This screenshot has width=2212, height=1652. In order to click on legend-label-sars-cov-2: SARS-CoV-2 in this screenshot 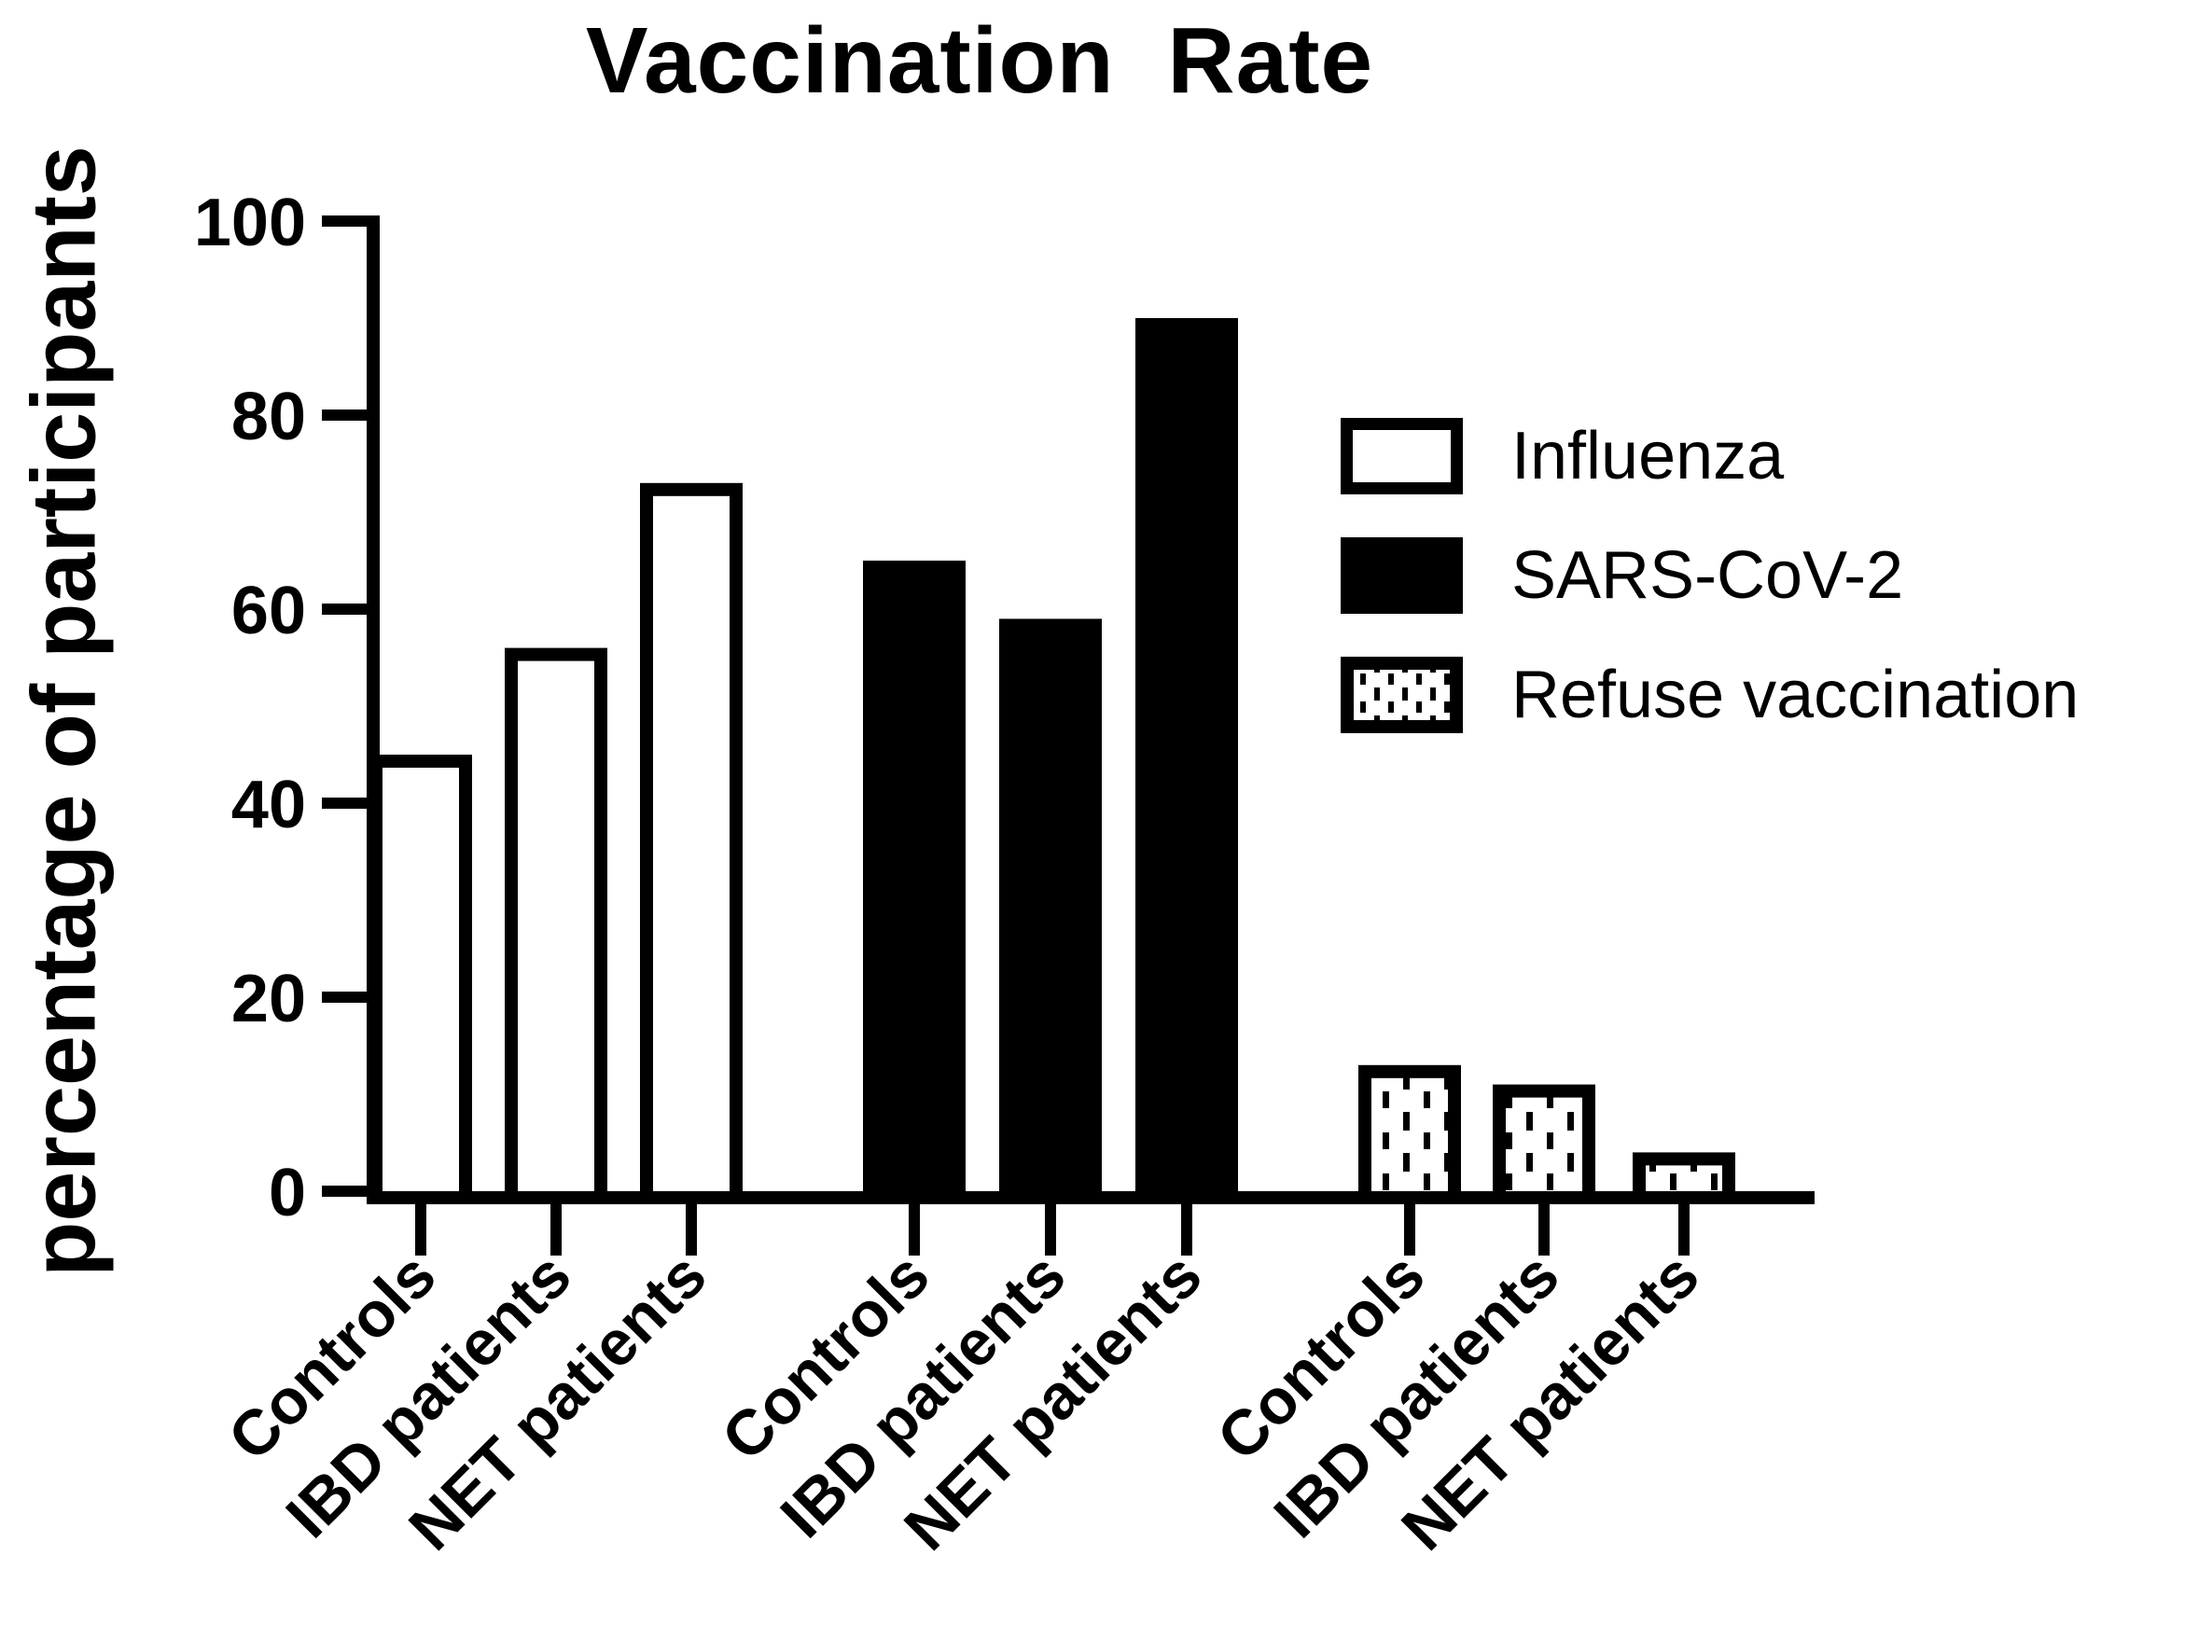, I will do `click(1707, 575)`.